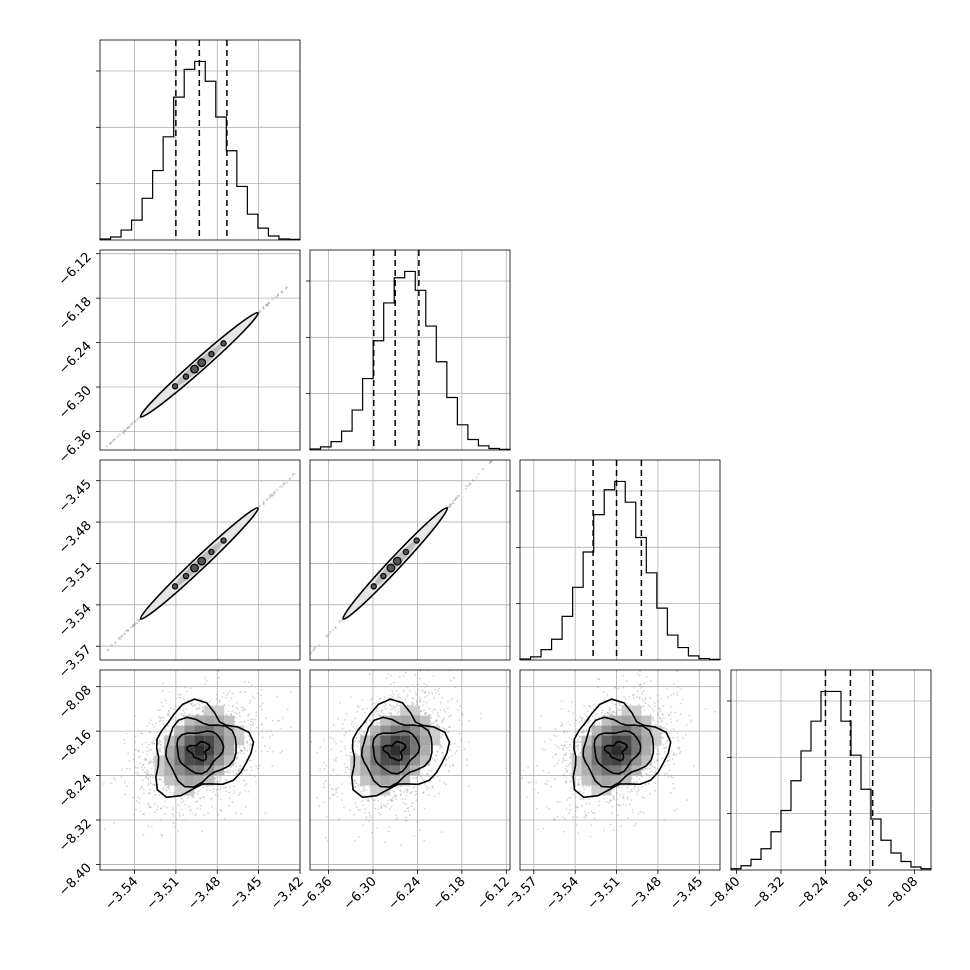 The width and height of the screenshot is (970, 970). Describe the element at coordinates (122, 893) in the screenshot. I see `x-tick-label: −3.54` at that location.